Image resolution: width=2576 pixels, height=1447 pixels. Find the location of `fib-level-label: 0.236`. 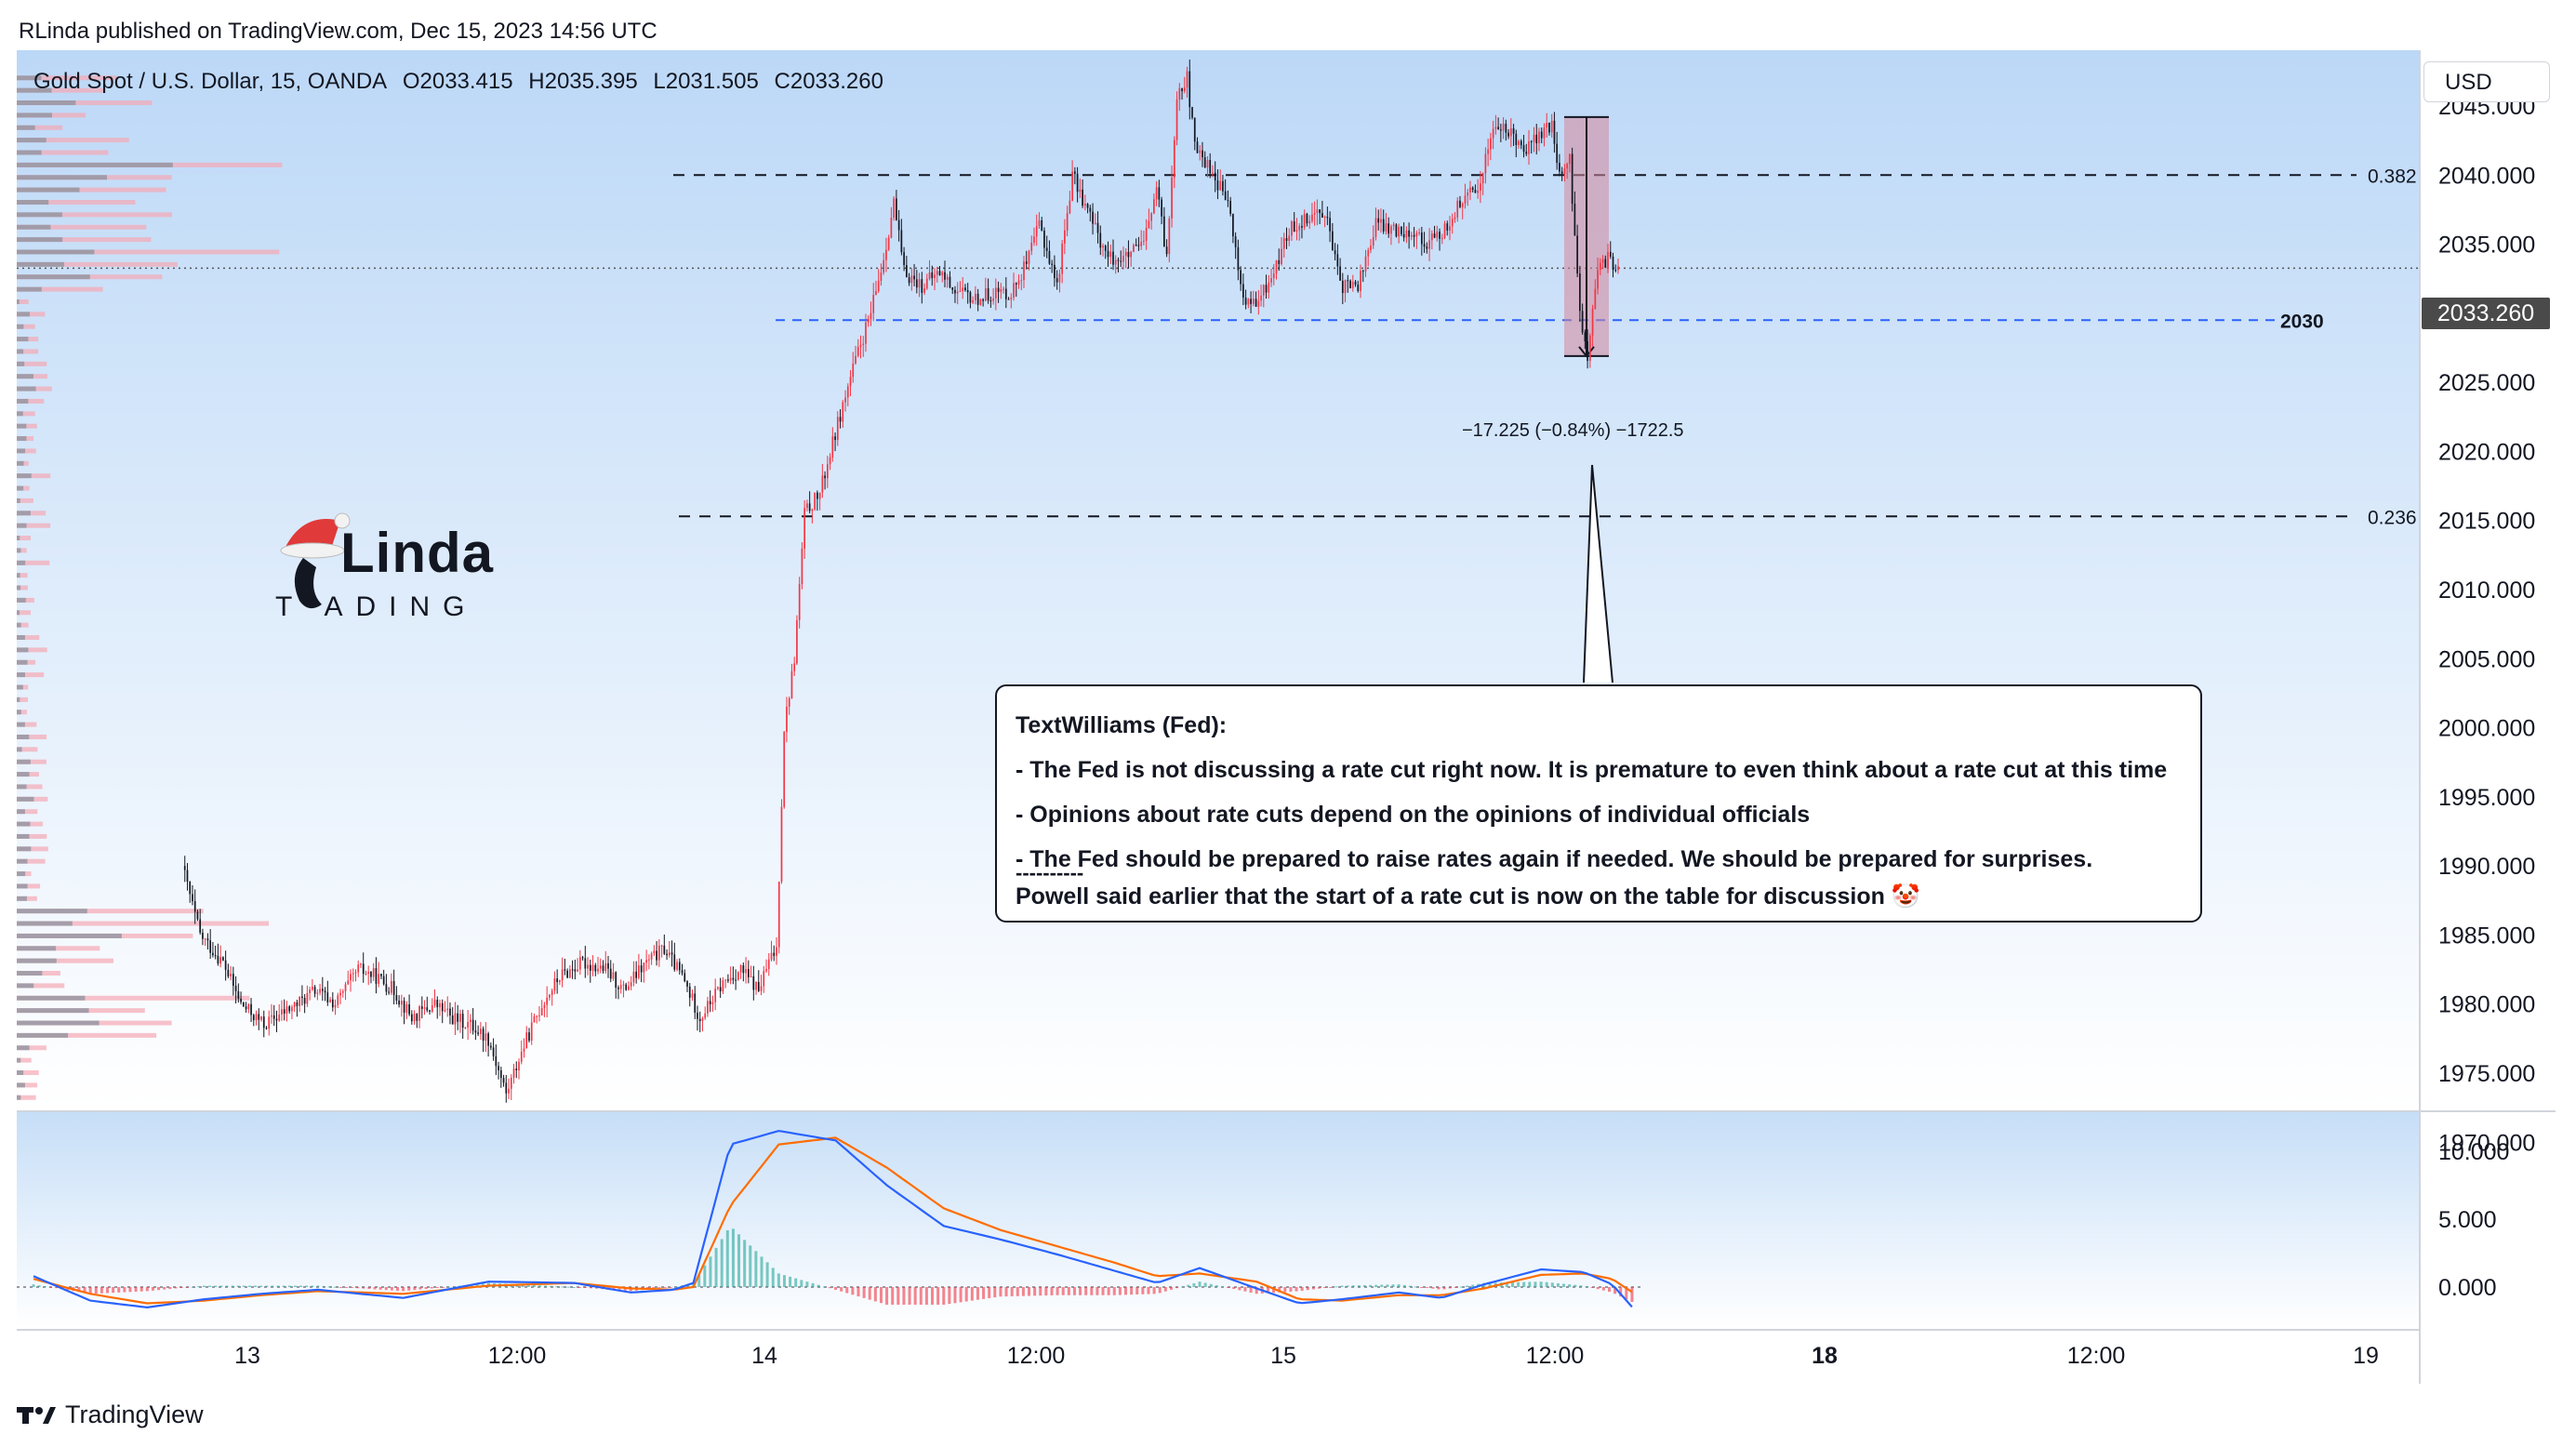

fib-level-label: 0.236 is located at coordinates (2392, 517).